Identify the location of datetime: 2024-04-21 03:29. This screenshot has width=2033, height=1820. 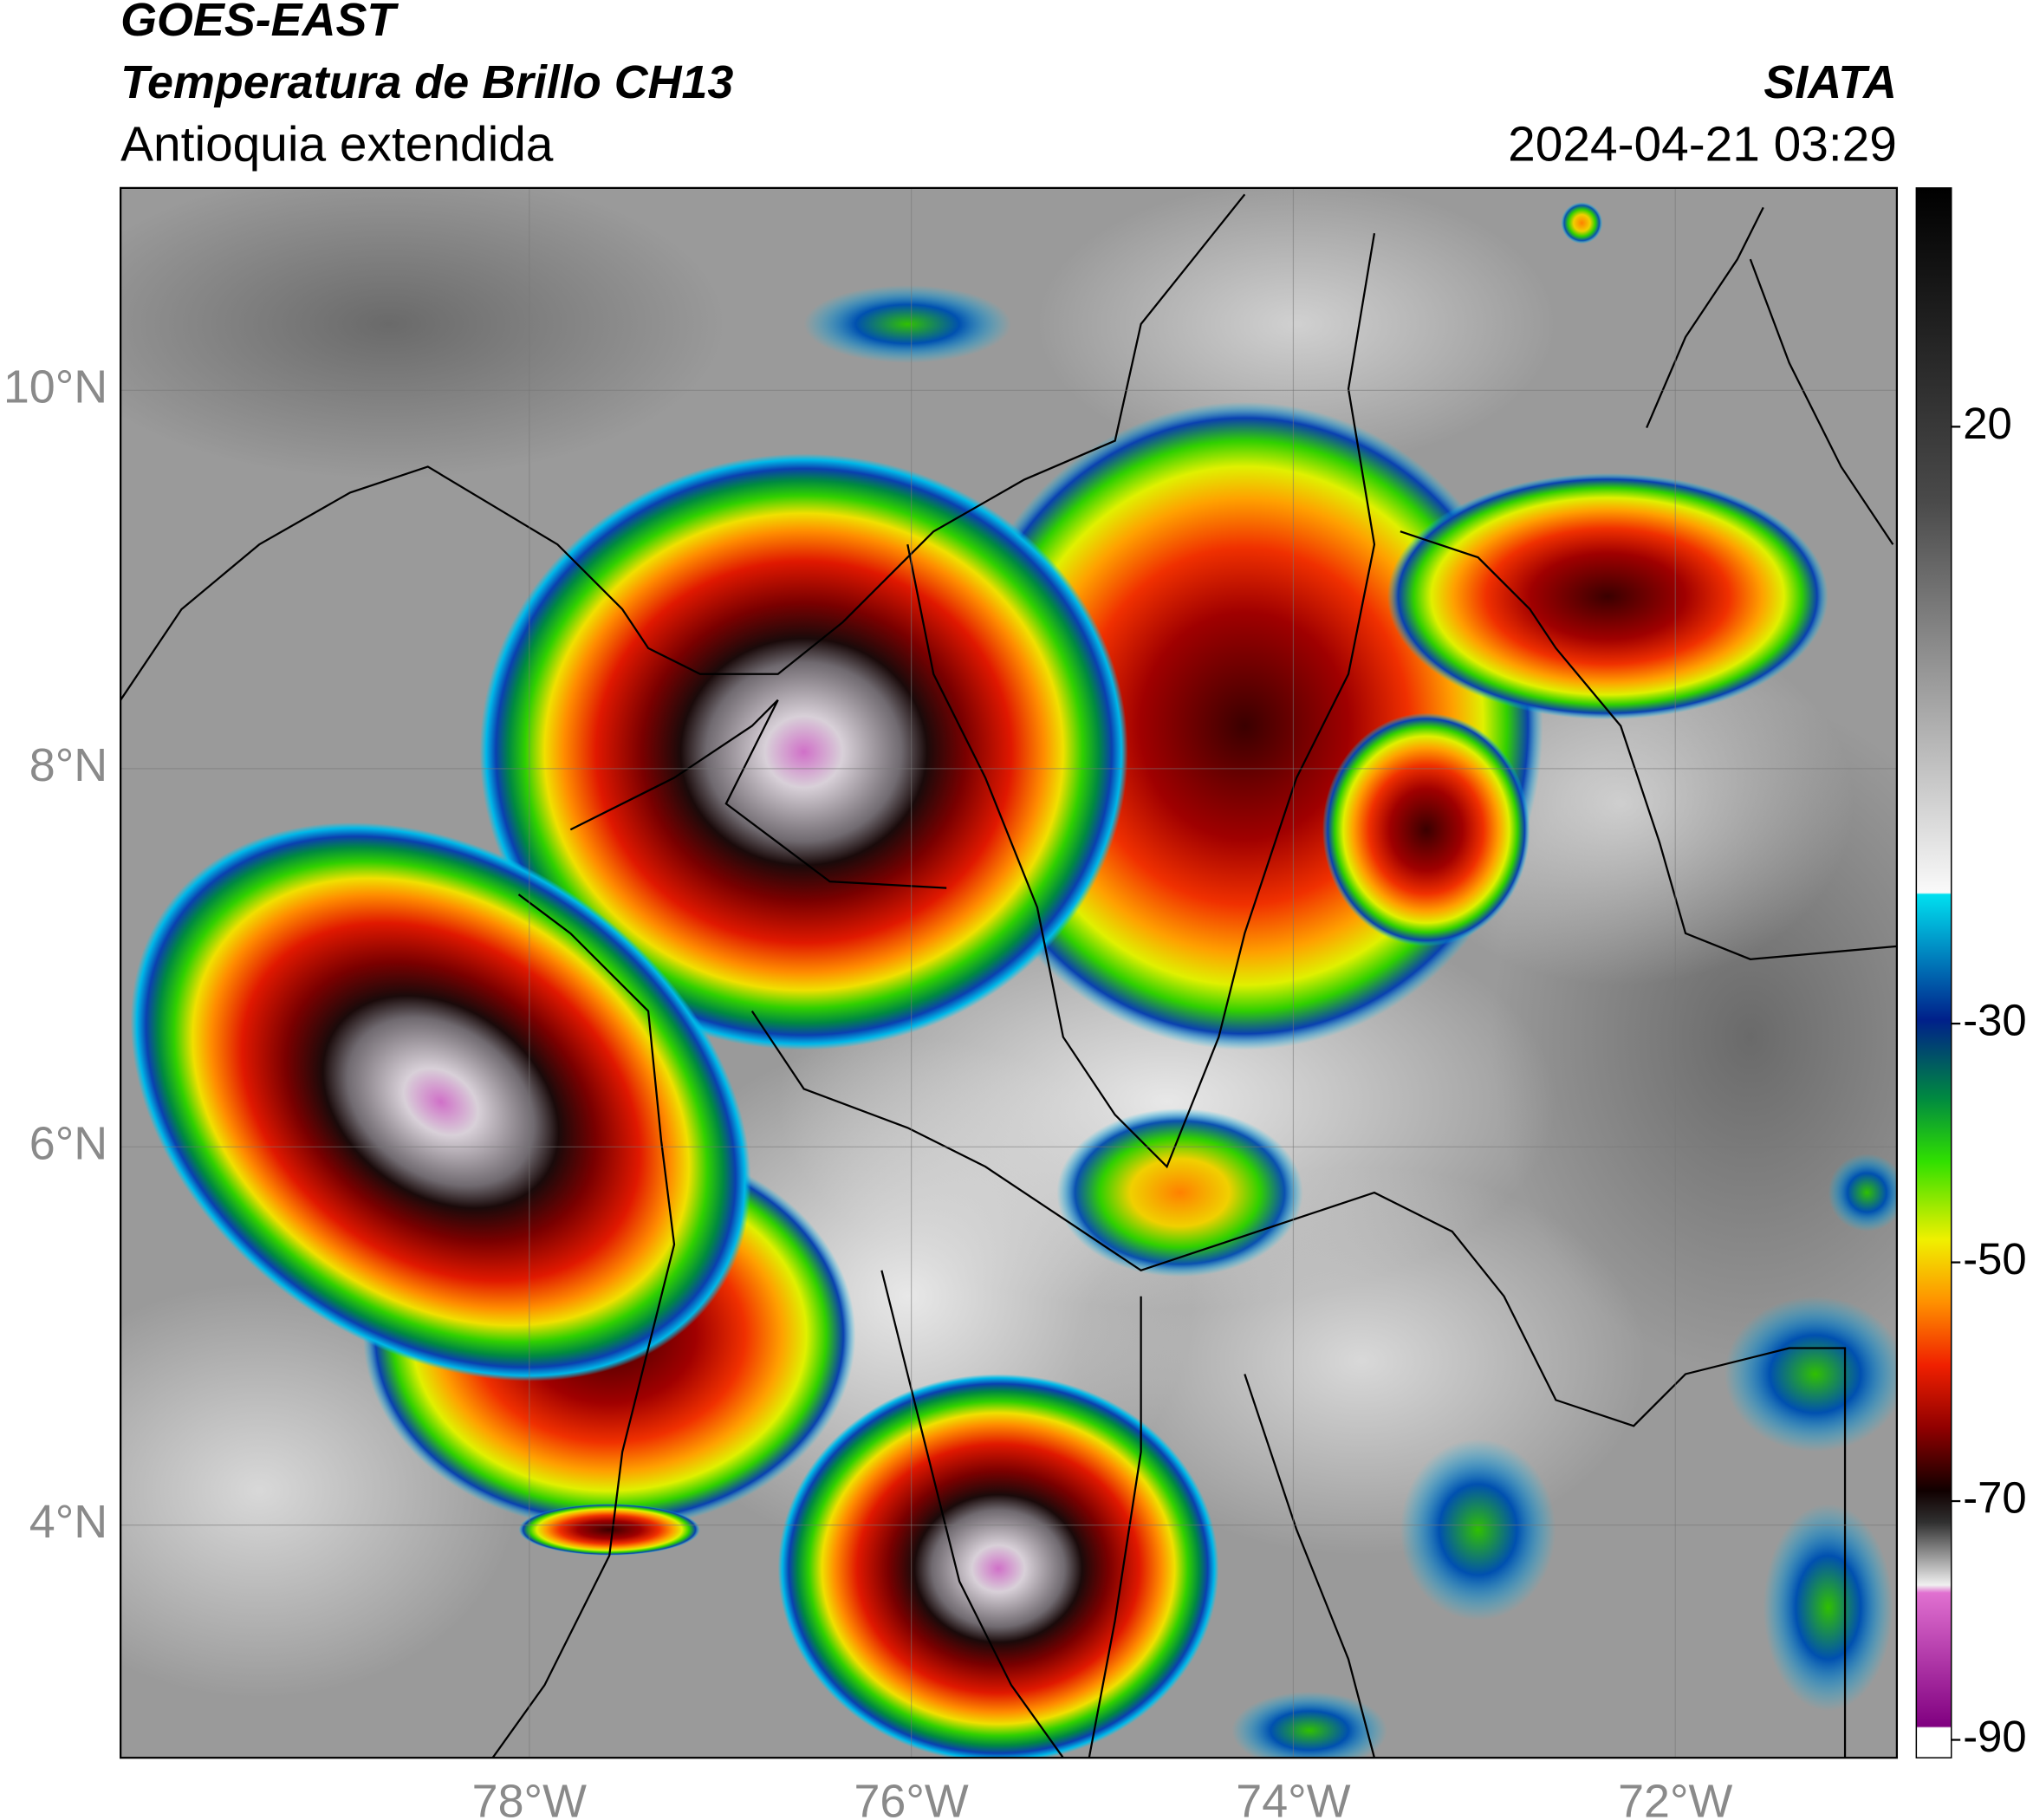
(1702, 145).